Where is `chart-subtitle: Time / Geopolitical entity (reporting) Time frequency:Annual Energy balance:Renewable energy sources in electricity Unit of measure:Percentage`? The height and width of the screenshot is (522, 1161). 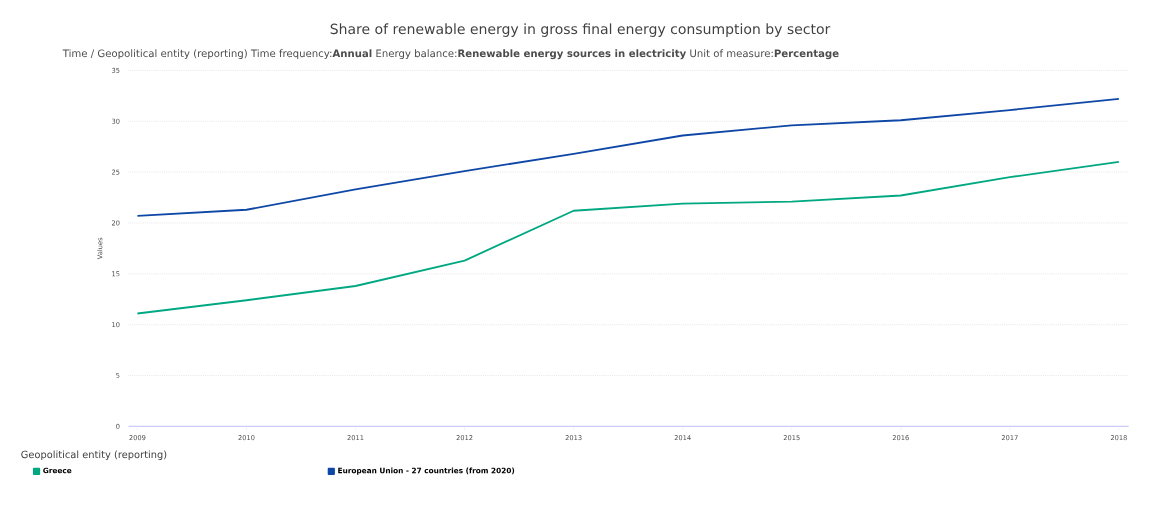 chart-subtitle: Time / Geopolitical entity (reporting) Time frequency:Annual Energy balance:Renewable energy sources in electricity Unit of measure:Percentage is located at coordinates (450, 54).